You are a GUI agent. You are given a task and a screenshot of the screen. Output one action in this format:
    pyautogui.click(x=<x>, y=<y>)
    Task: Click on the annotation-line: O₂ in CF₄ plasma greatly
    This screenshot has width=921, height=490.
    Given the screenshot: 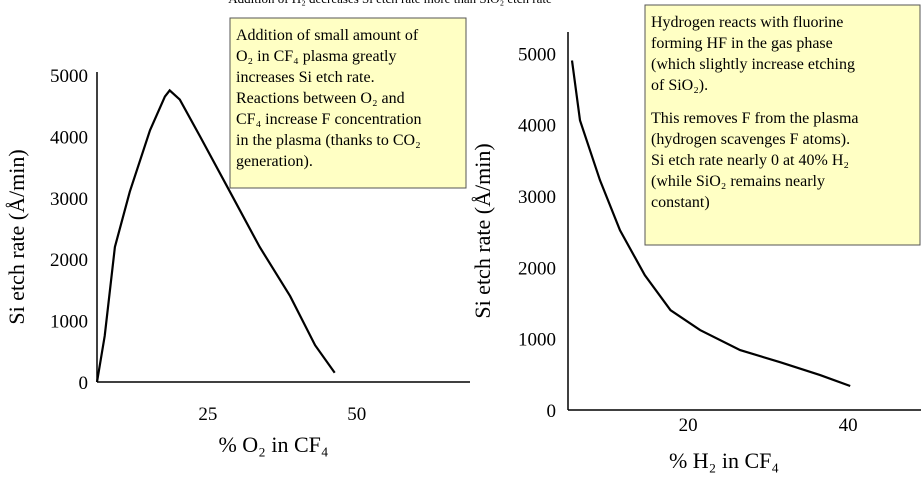 What is the action you would take?
    pyautogui.click(x=316, y=56)
    